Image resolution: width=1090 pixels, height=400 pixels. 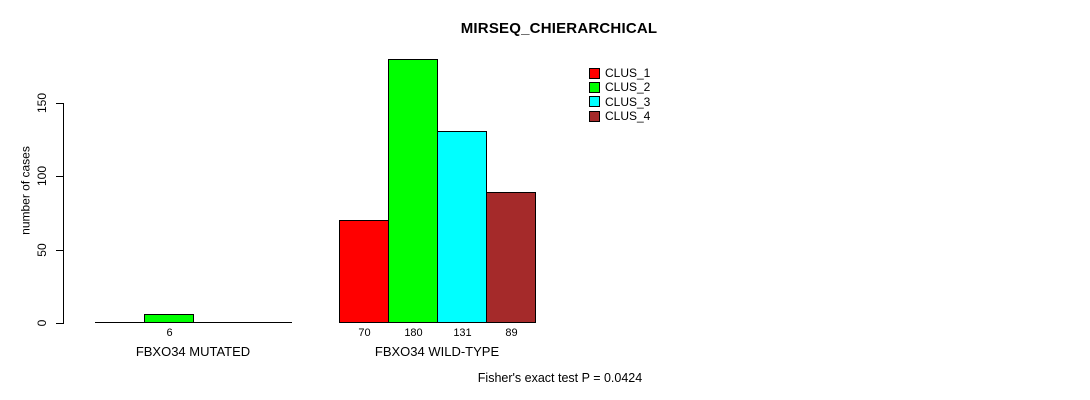 I want to click on legend-item-clus_4: CLUS_4, so click(x=619, y=116).